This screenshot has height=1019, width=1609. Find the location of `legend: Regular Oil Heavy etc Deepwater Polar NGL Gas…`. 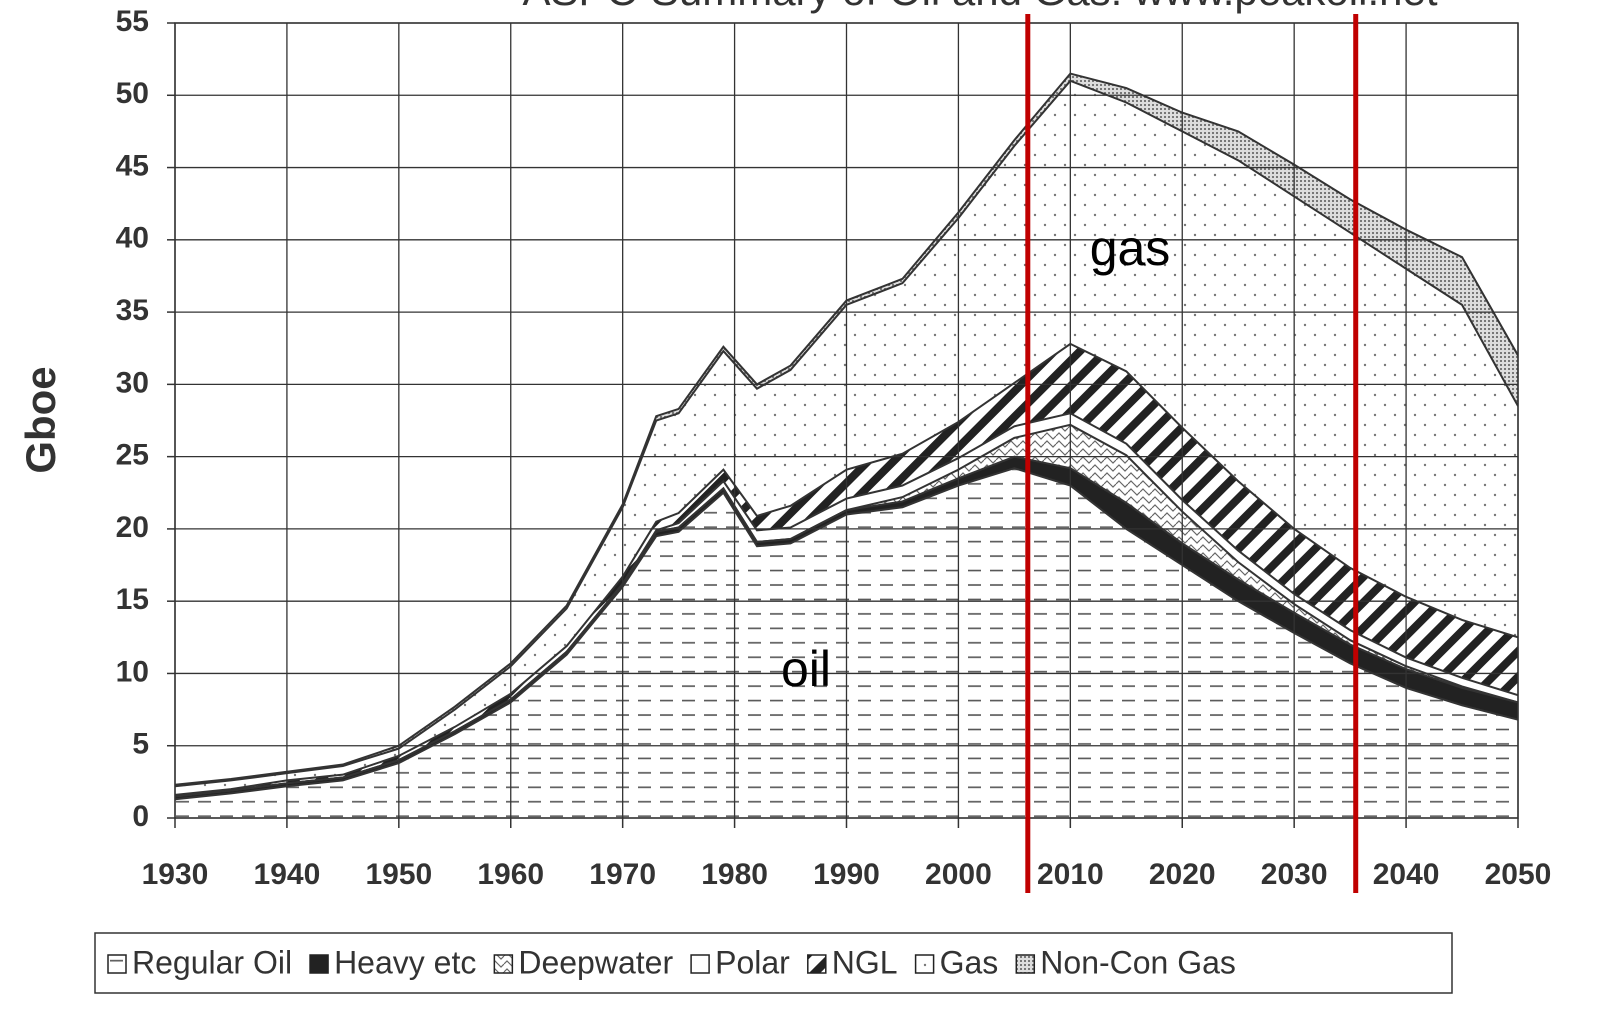

legend: Regular Oil Heavy etc Deepwater Polar NGL Gas… is located at coordinates (671, 962).